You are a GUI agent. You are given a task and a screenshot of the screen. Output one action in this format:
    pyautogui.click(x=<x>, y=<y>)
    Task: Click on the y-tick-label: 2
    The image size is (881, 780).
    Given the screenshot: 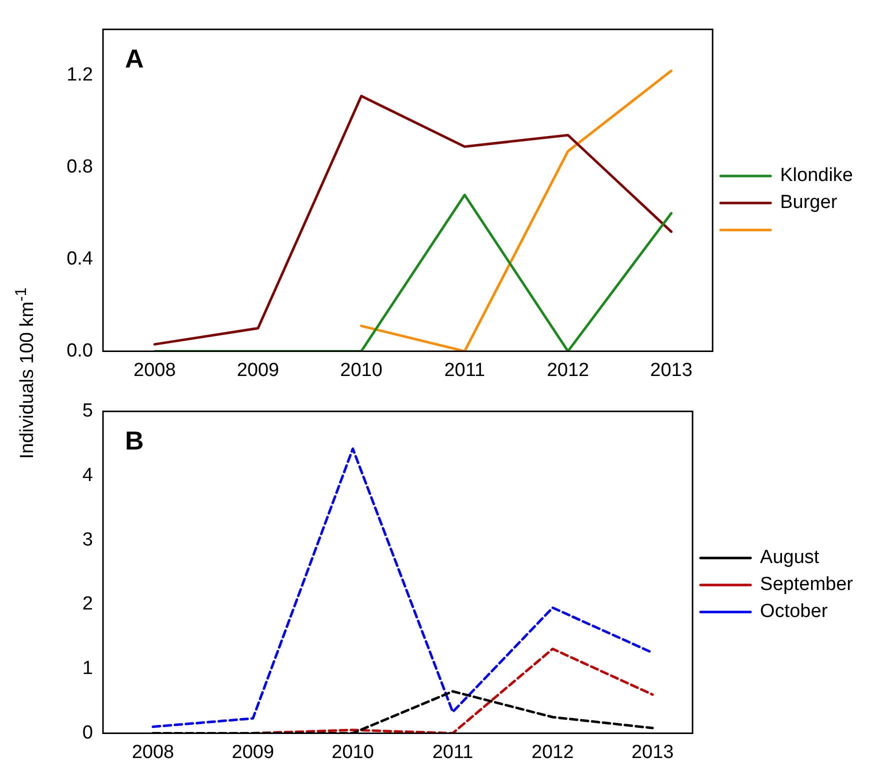 What is the action you would take?
    pyautogui.click(x=87, y=604)
    